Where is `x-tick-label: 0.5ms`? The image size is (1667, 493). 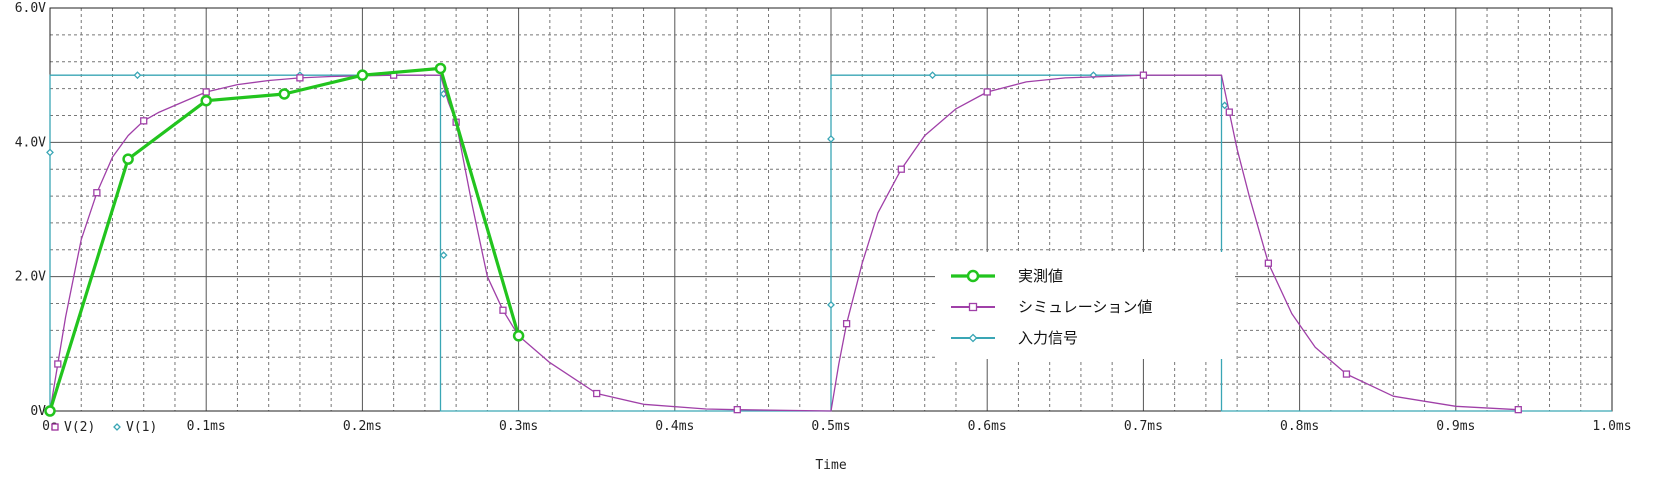 x-tick-label: 0.5ms is located at coordinates (830, 426).